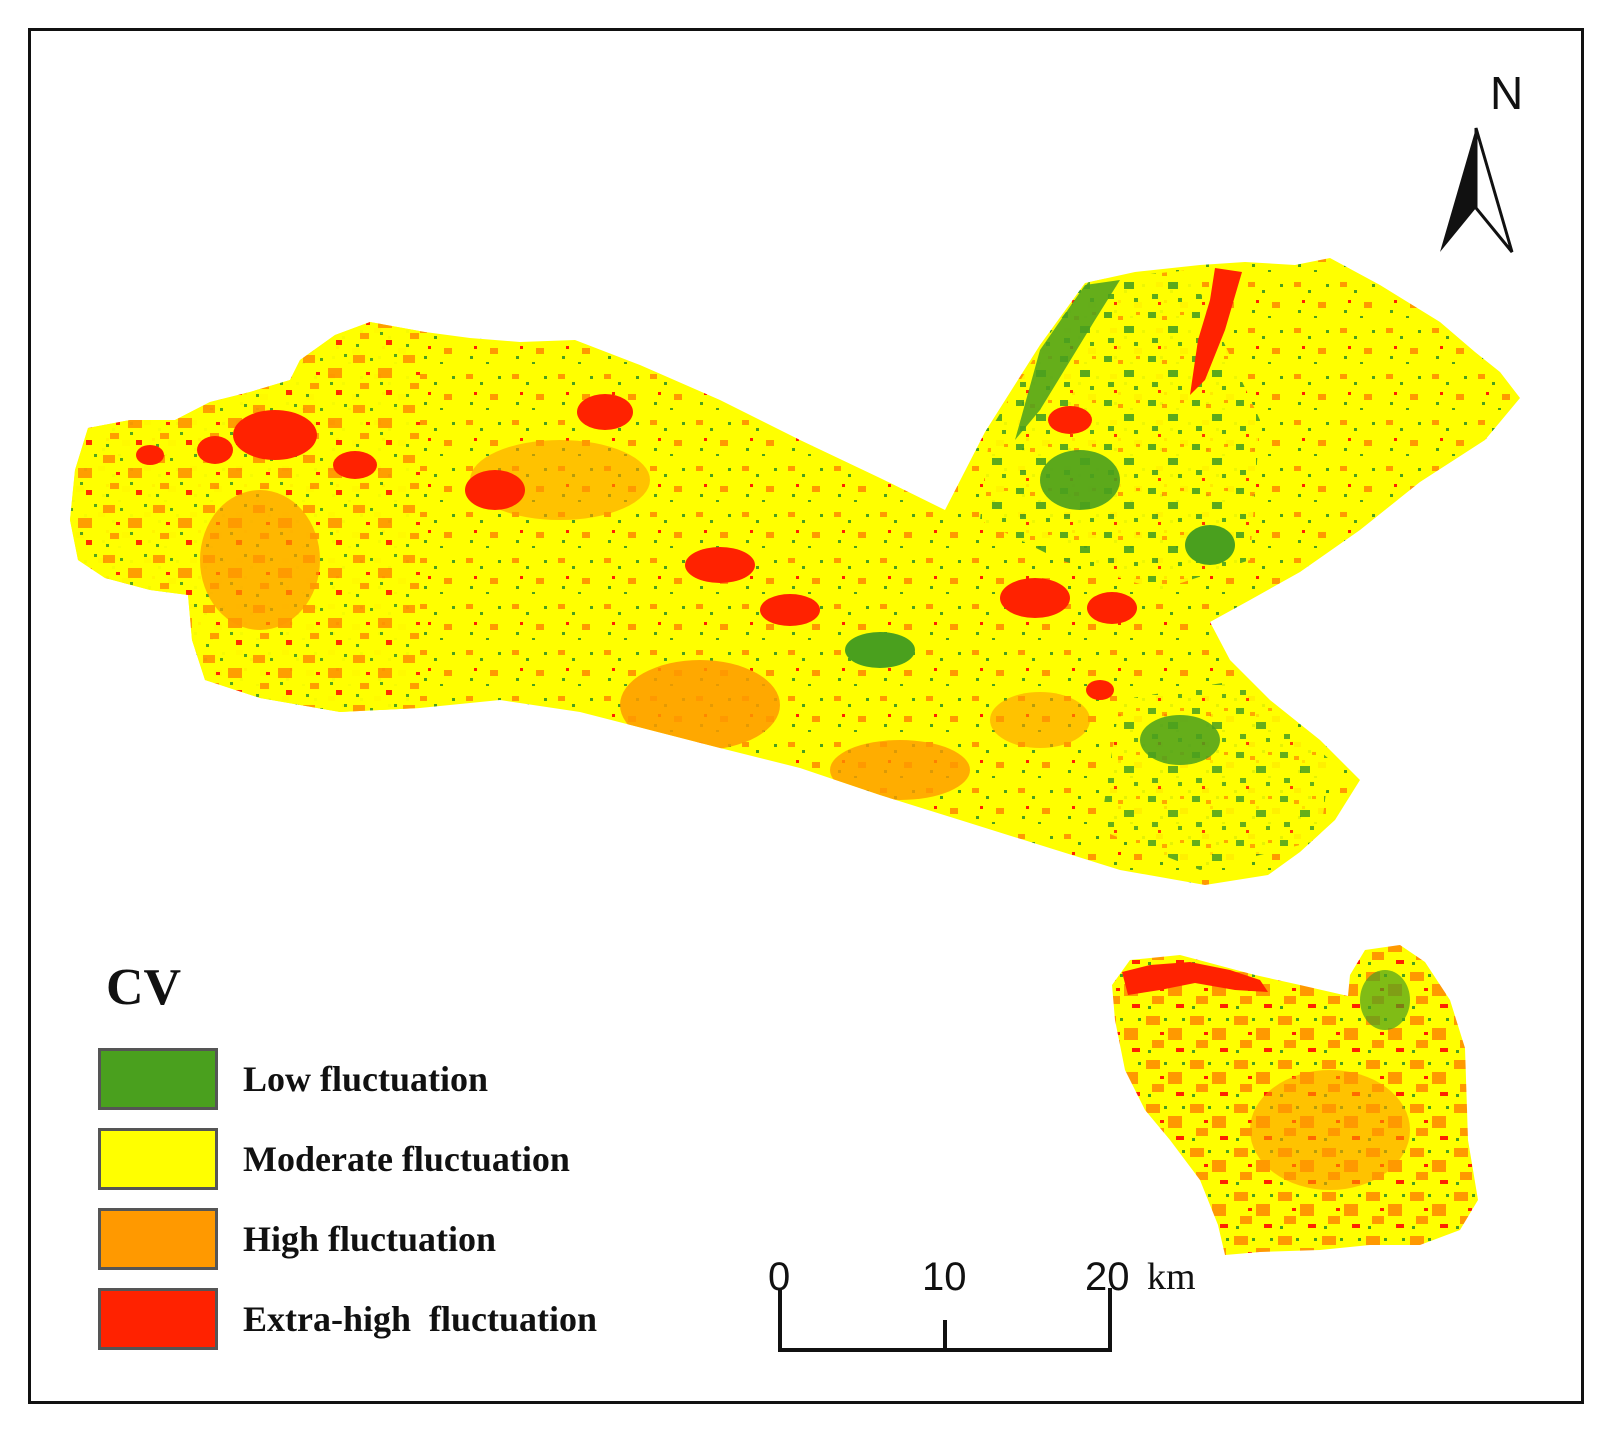  Describe the element at coordinates (1385, 1000) in the screenshot. I see `south-region-green-patch` at that location.